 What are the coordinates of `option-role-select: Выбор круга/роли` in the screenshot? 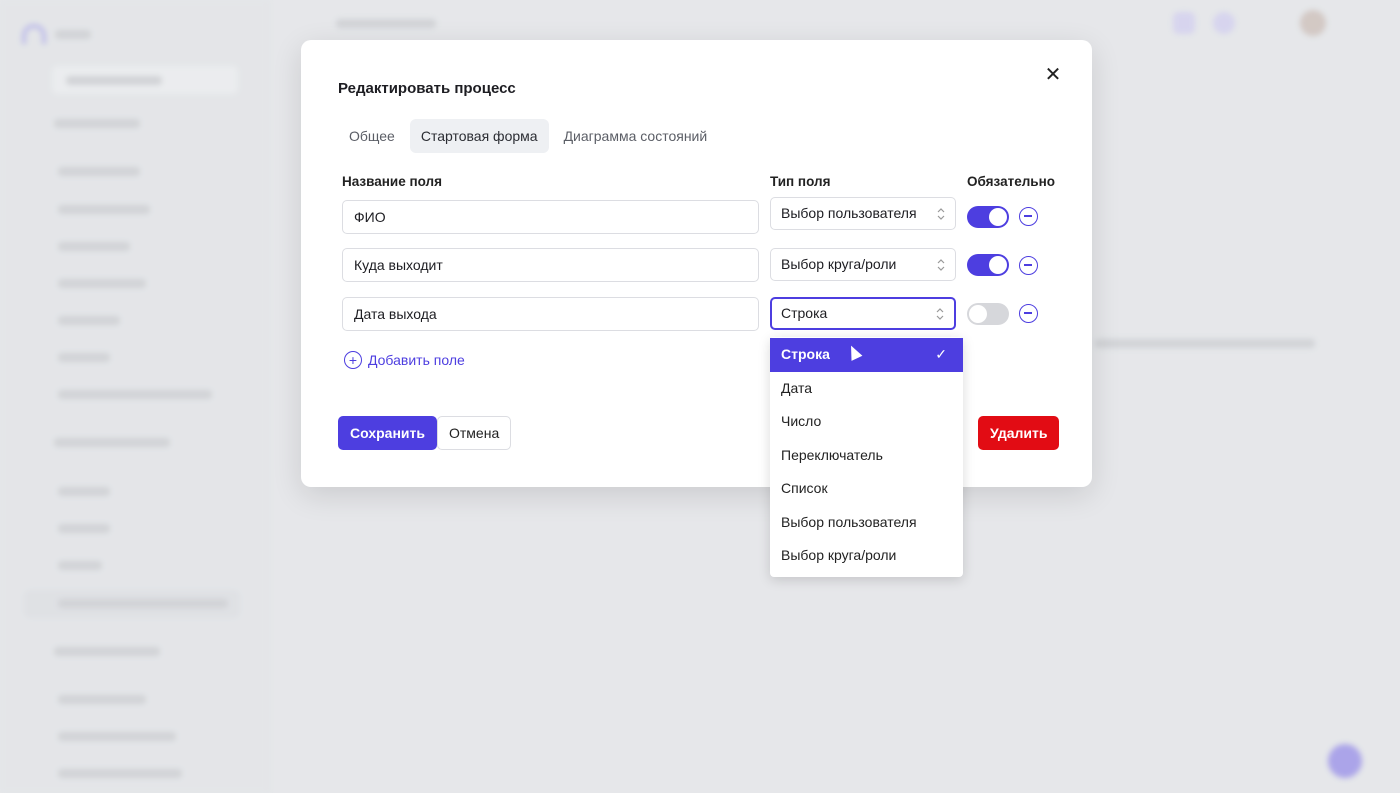 It's located at (839, 555).